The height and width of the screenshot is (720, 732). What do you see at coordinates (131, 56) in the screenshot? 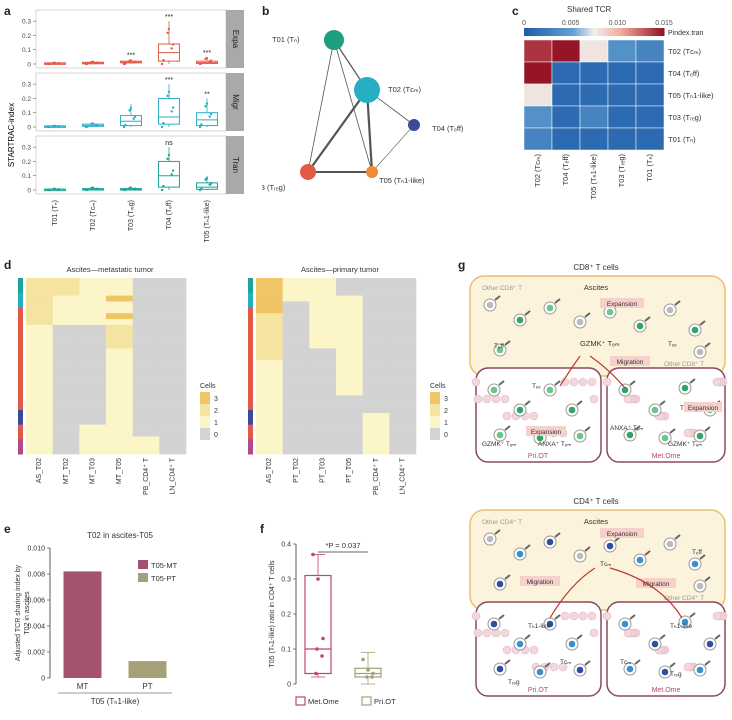
I see `significance-label: ***` at bounding box center [131, 56].